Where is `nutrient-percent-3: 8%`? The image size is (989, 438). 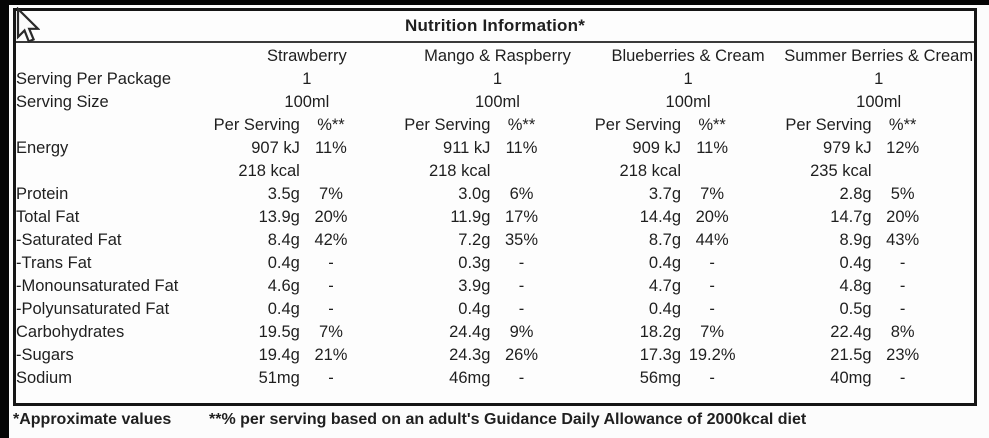 nutrient-percent-3: 8% is located at coordinates (902, 332).